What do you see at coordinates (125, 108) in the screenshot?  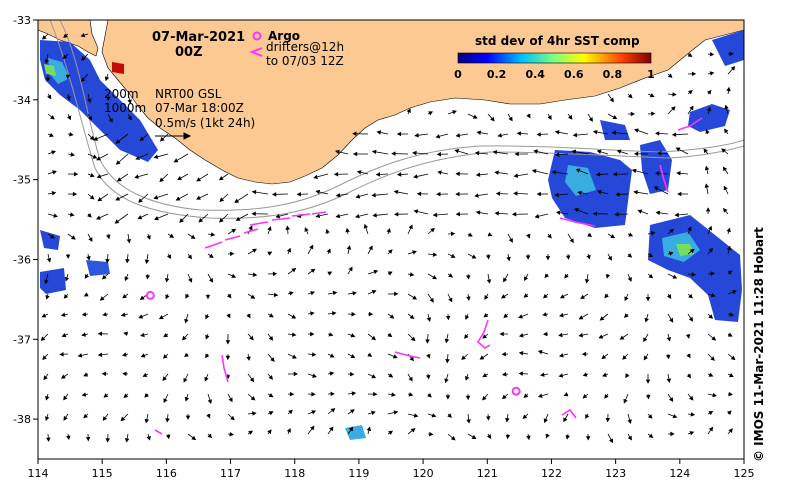 I see `isobath-label-1000m: 1000m` at bounding box center [125, 108].